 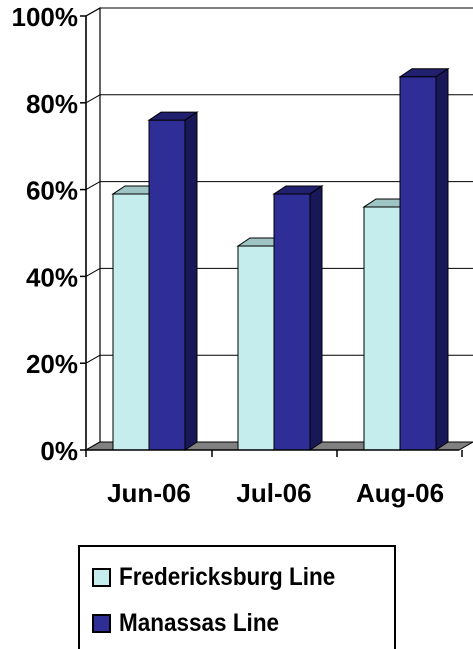 I want to click on legend-label-manassas: Manassas Line, so click(x=199, y=623).